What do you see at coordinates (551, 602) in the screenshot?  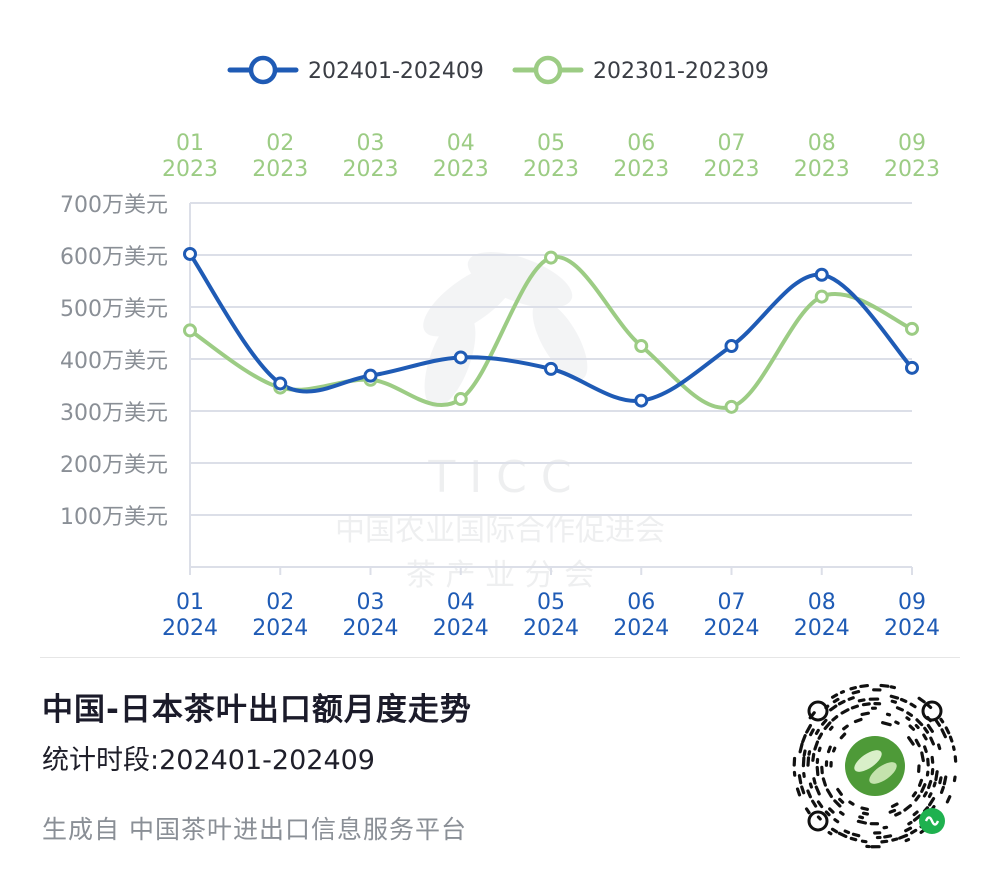 I see `x-tick-label-month: 05` at bounding box center [551, 602].